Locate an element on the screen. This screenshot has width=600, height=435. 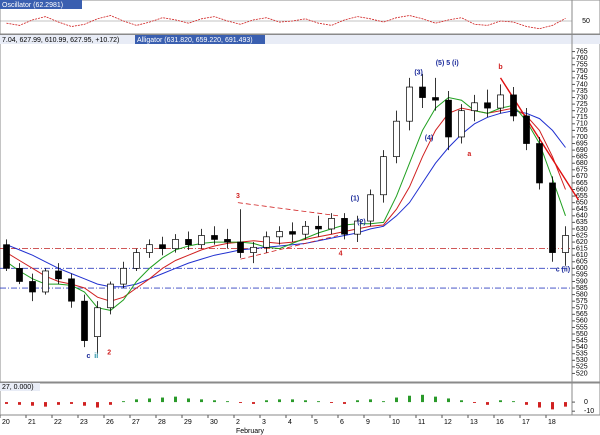
histogram-panel is located at coordinates (300, 399).